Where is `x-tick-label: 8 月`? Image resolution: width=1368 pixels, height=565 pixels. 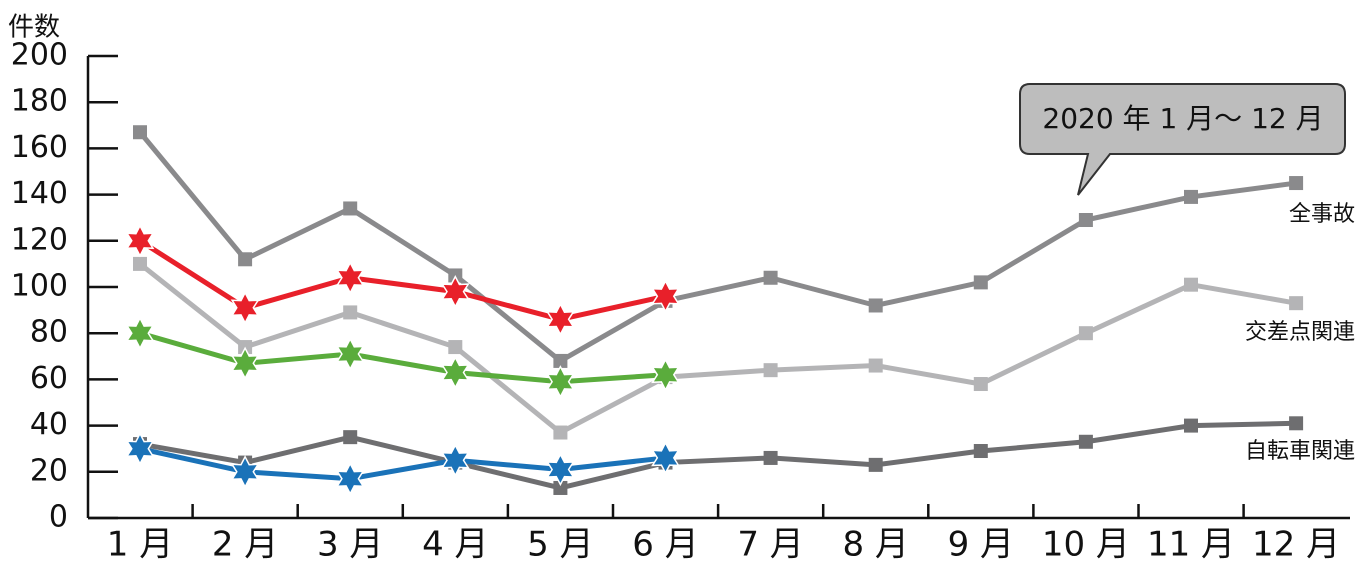 x-tick-label: 8 月 is located at coordinates (875, 545).